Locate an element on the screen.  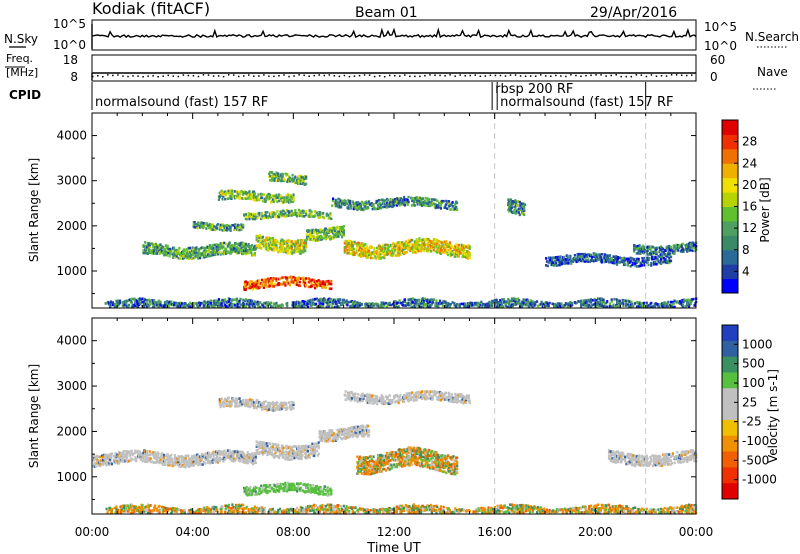
power-colorbar-tick-label: 28 is located at coordinates (749, 142).